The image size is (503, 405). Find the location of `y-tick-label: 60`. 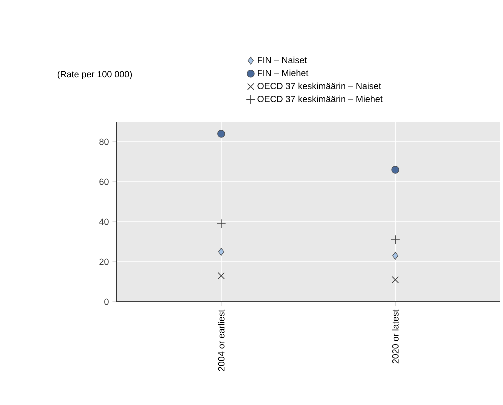

y-tick-label: 60 is located at coordinates (104, 182).